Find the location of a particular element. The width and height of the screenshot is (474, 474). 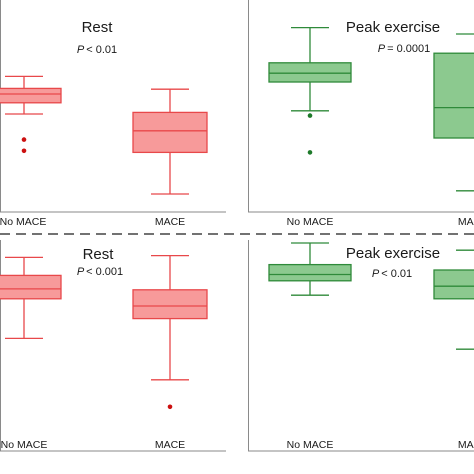

p-value-top-right: P = 0.0001 is located at coordinates (404, 49).